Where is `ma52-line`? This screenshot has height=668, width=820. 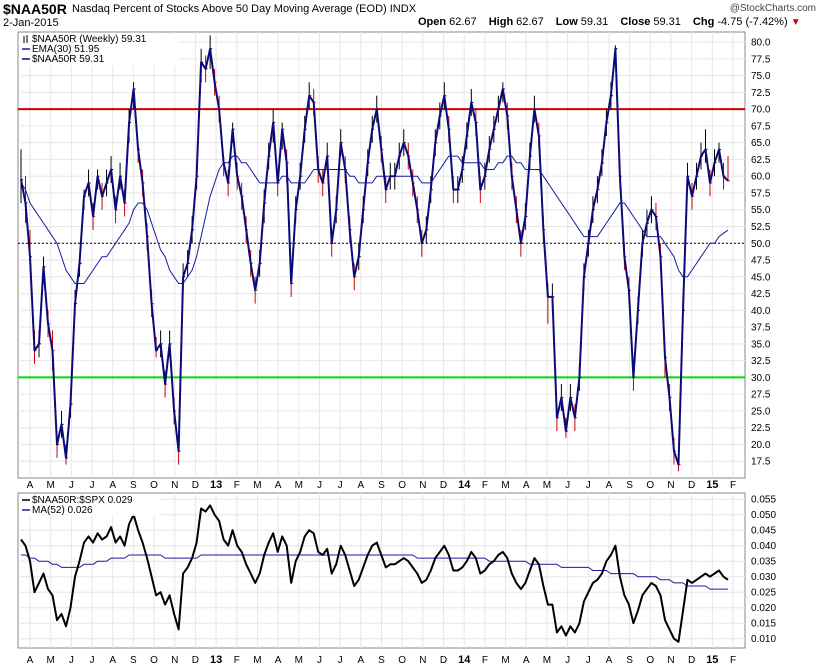
ma52-line is located at coordinates (374, 572).